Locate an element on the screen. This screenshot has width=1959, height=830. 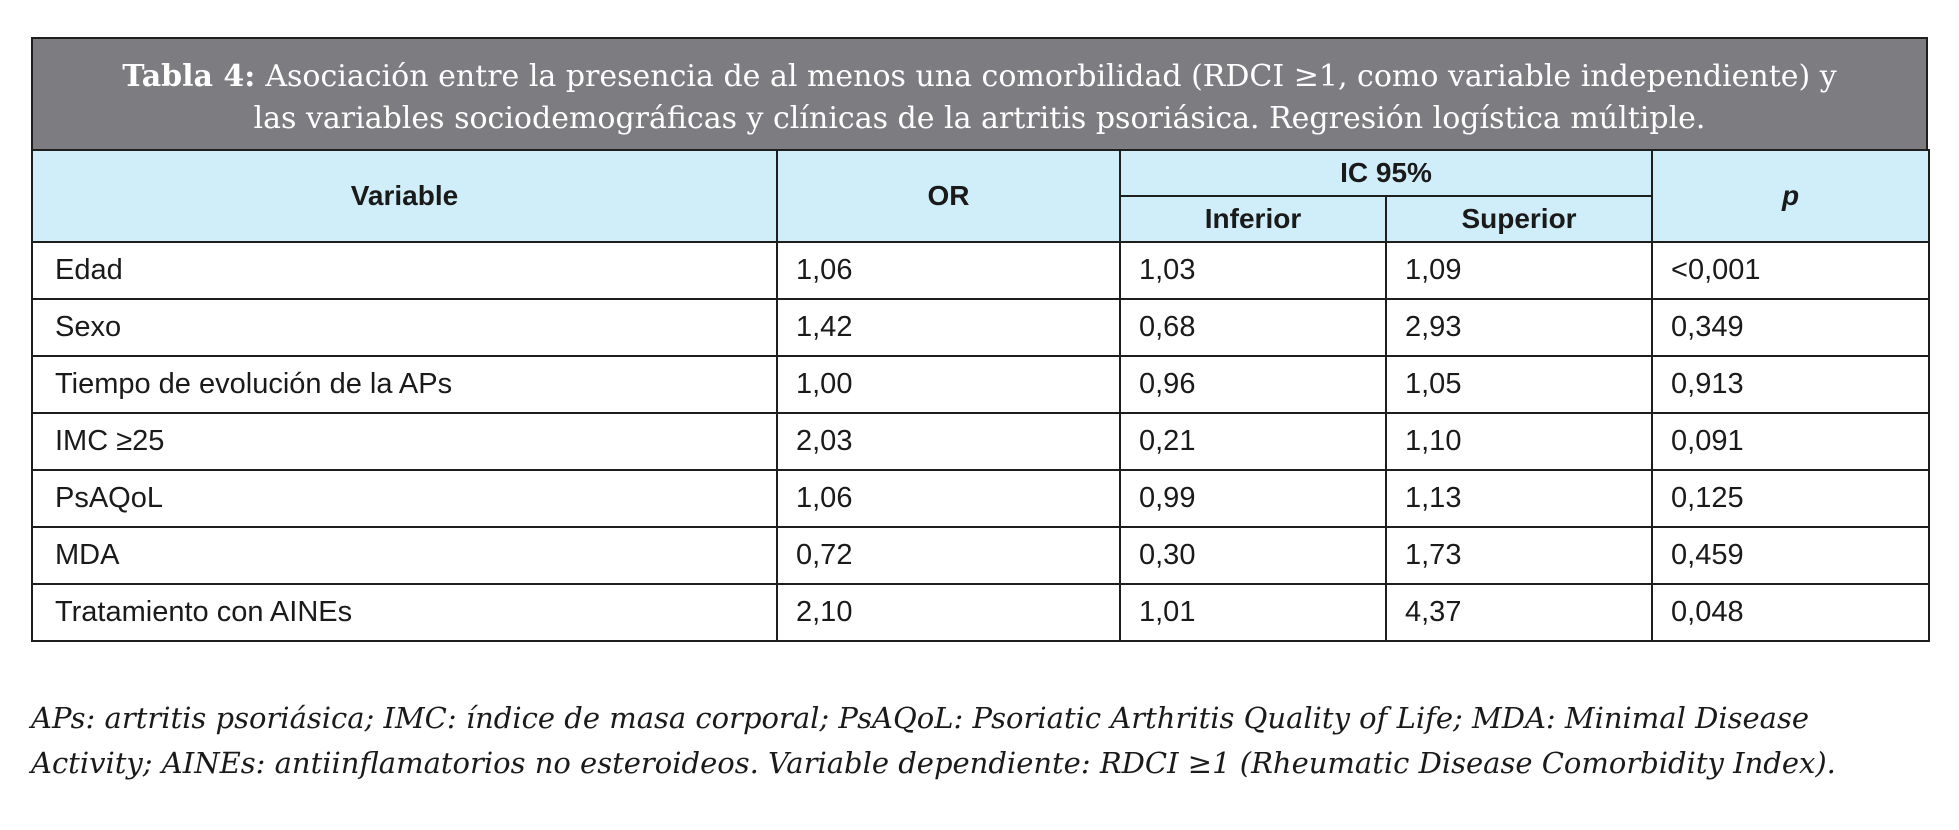
cell-variable: Tiempo de evolución de la APs is located at coordinates (404, 384).